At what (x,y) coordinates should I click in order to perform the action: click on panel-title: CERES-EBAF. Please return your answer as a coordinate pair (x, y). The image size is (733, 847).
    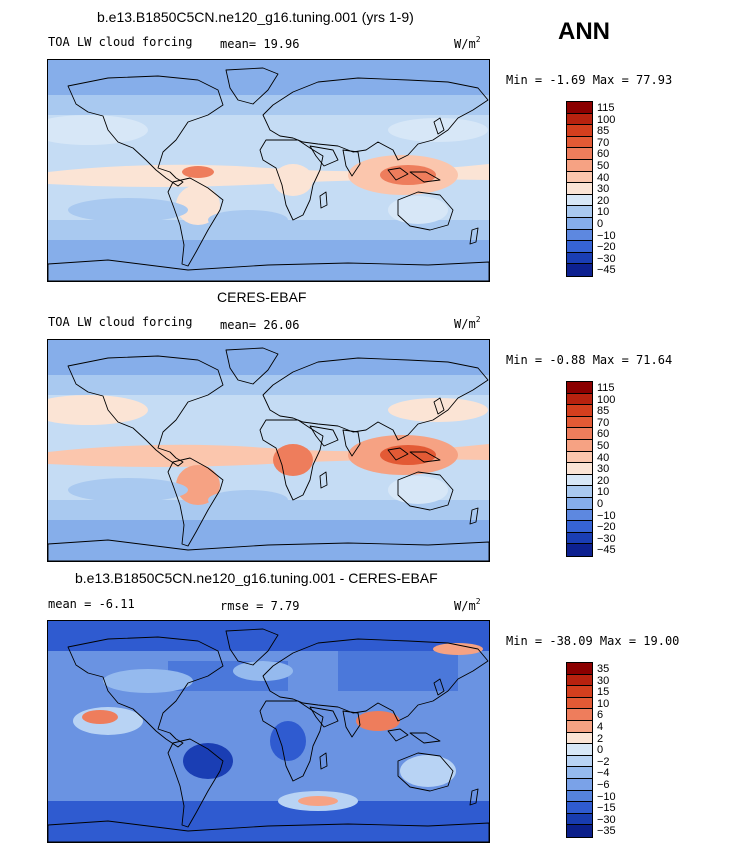
    Looking at the image, I should click on (262, 297).